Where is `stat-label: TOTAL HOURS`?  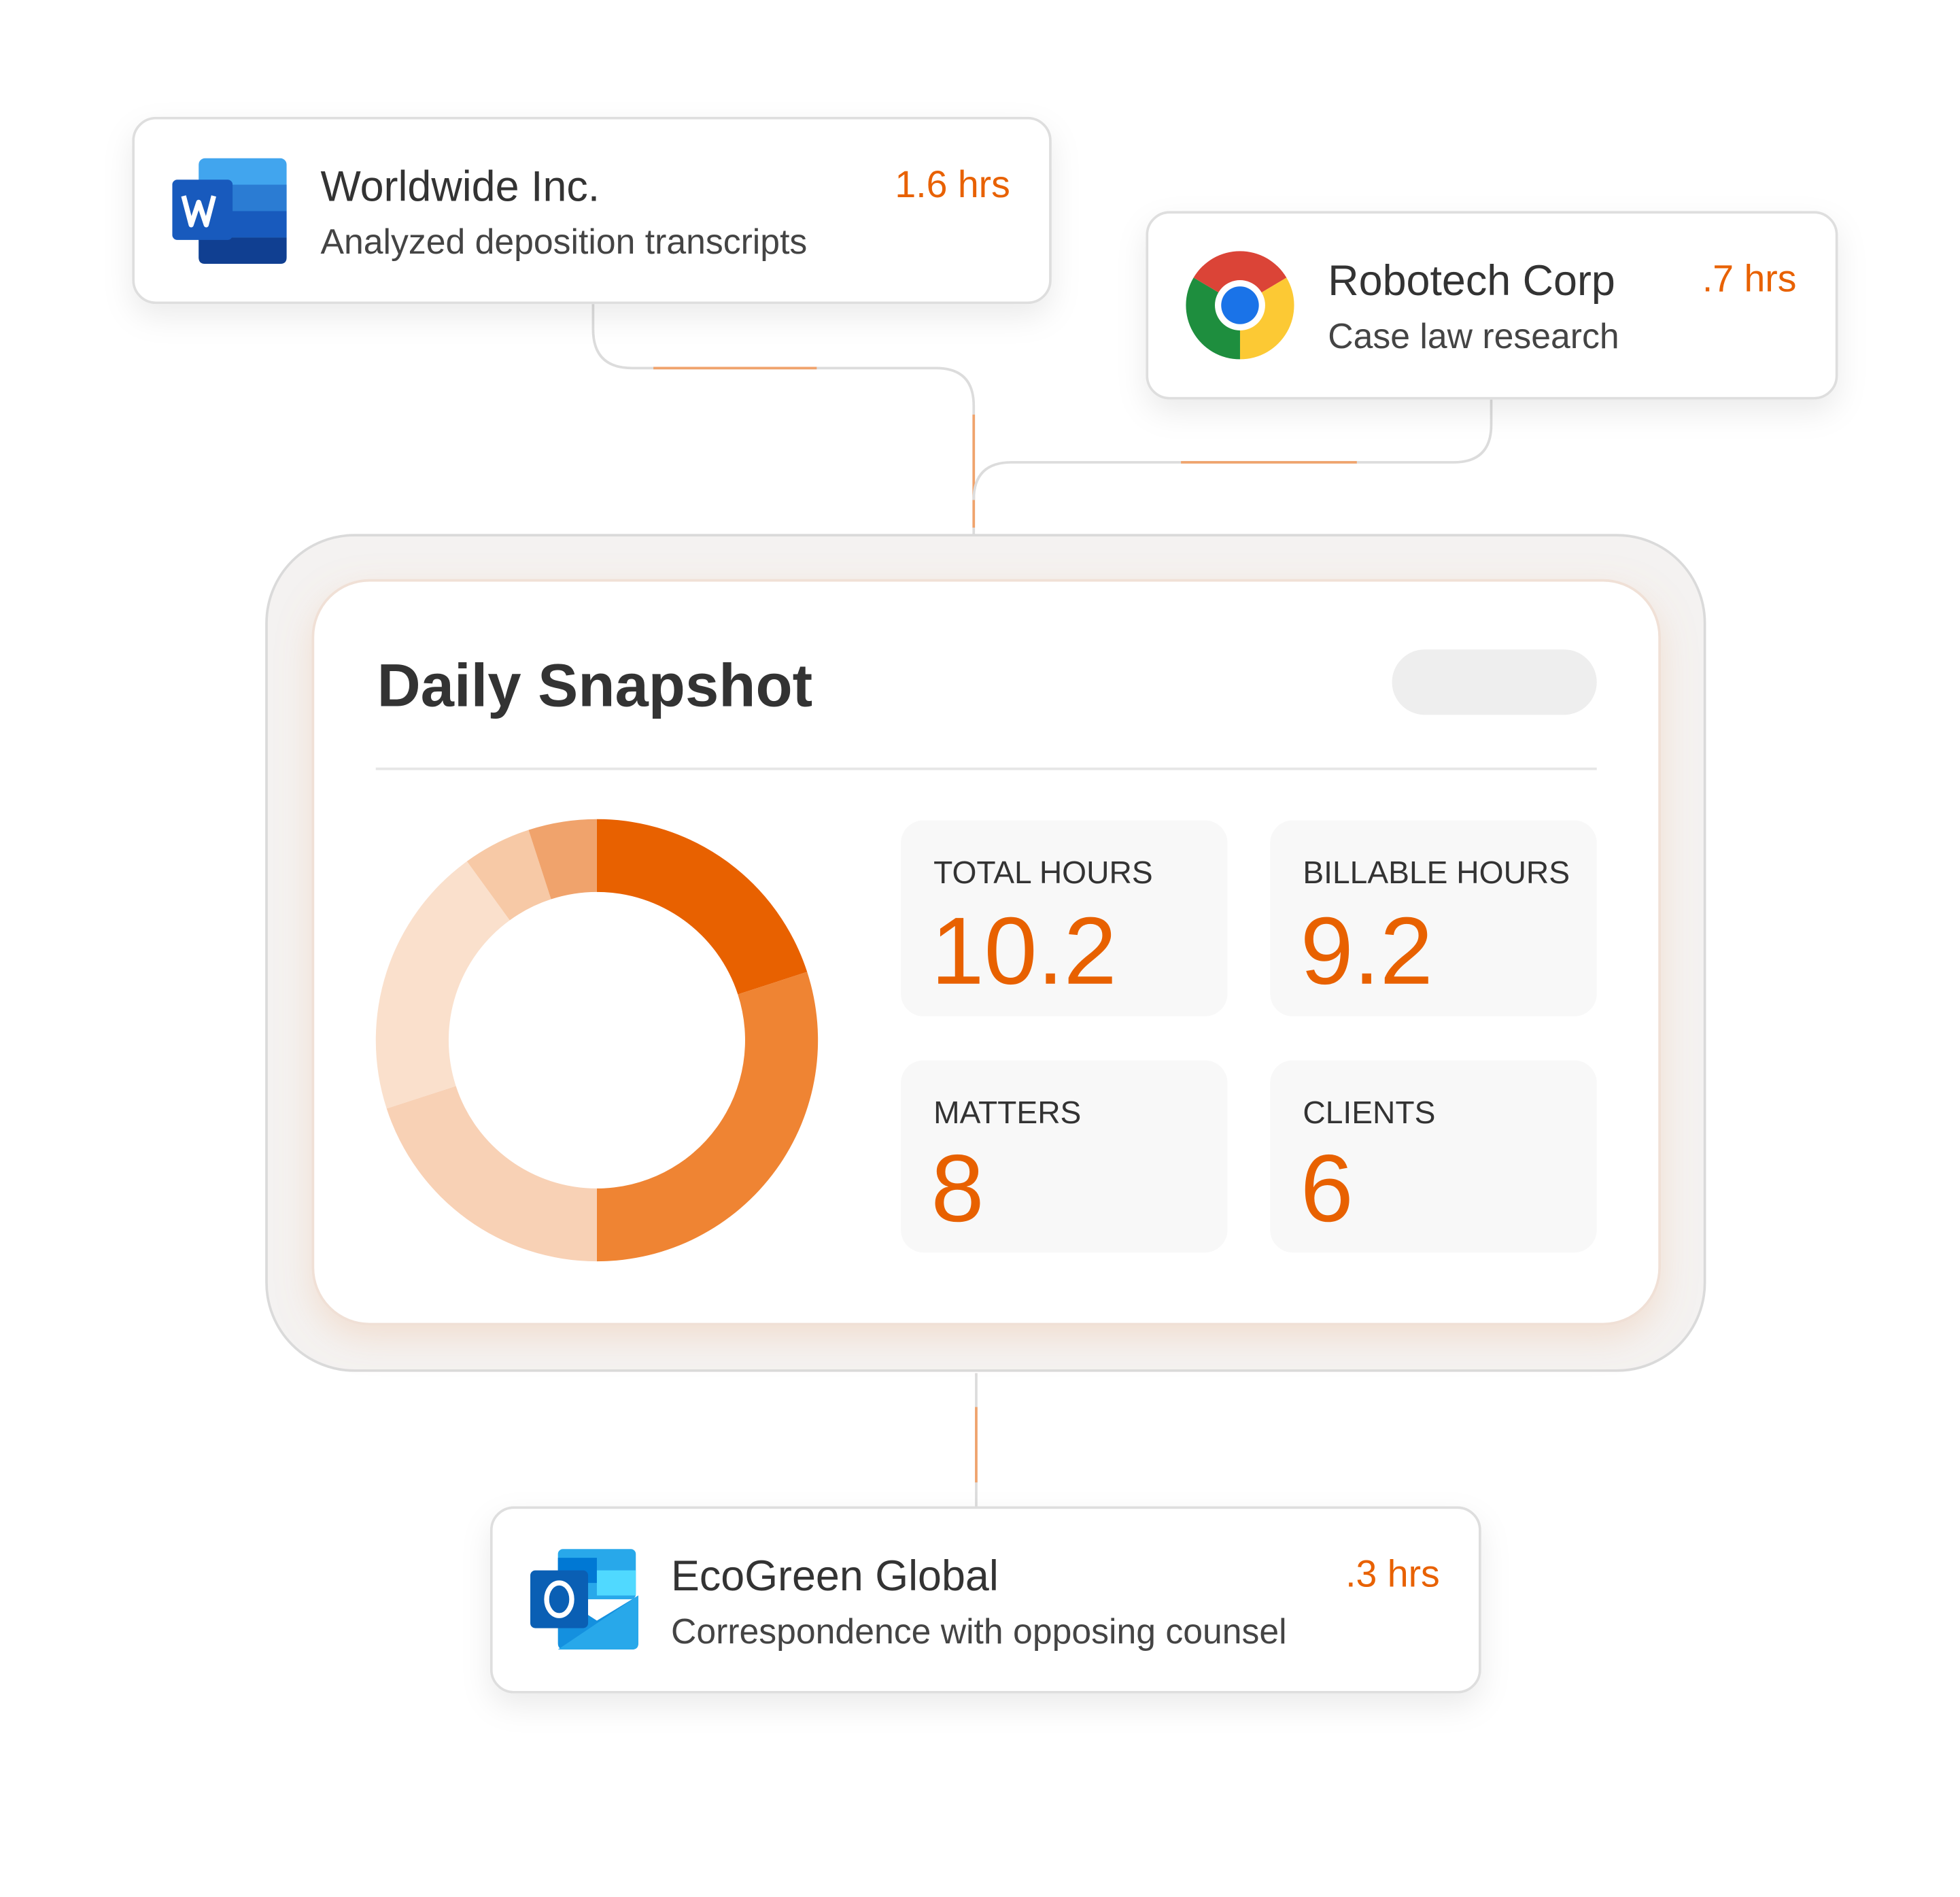 stat-label: TOTAL HOURS is located at coordinates (1043, 872).